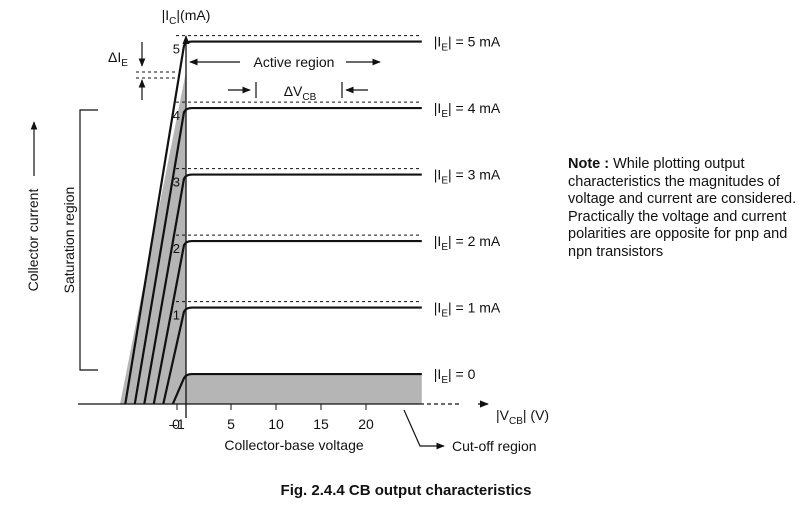 The image size is (812, 520). Describe the element at coordinates (69, 240) in the screenshot. I see `saturation-region-label: Saturation region` at that location.